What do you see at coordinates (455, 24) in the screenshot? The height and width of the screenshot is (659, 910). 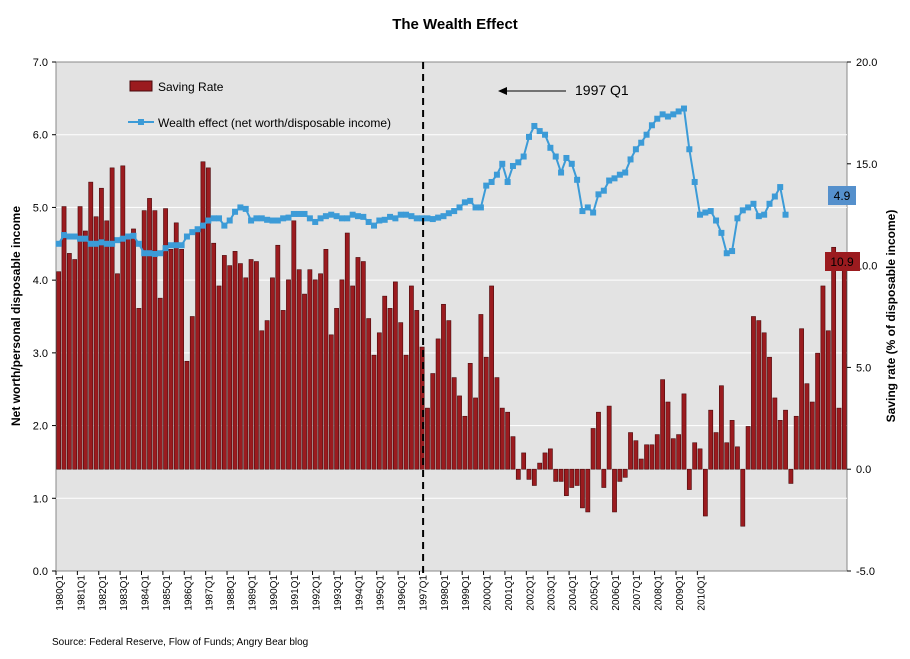 I see `chart-title: The Wealth Effect` at bounding box center [455, 24].